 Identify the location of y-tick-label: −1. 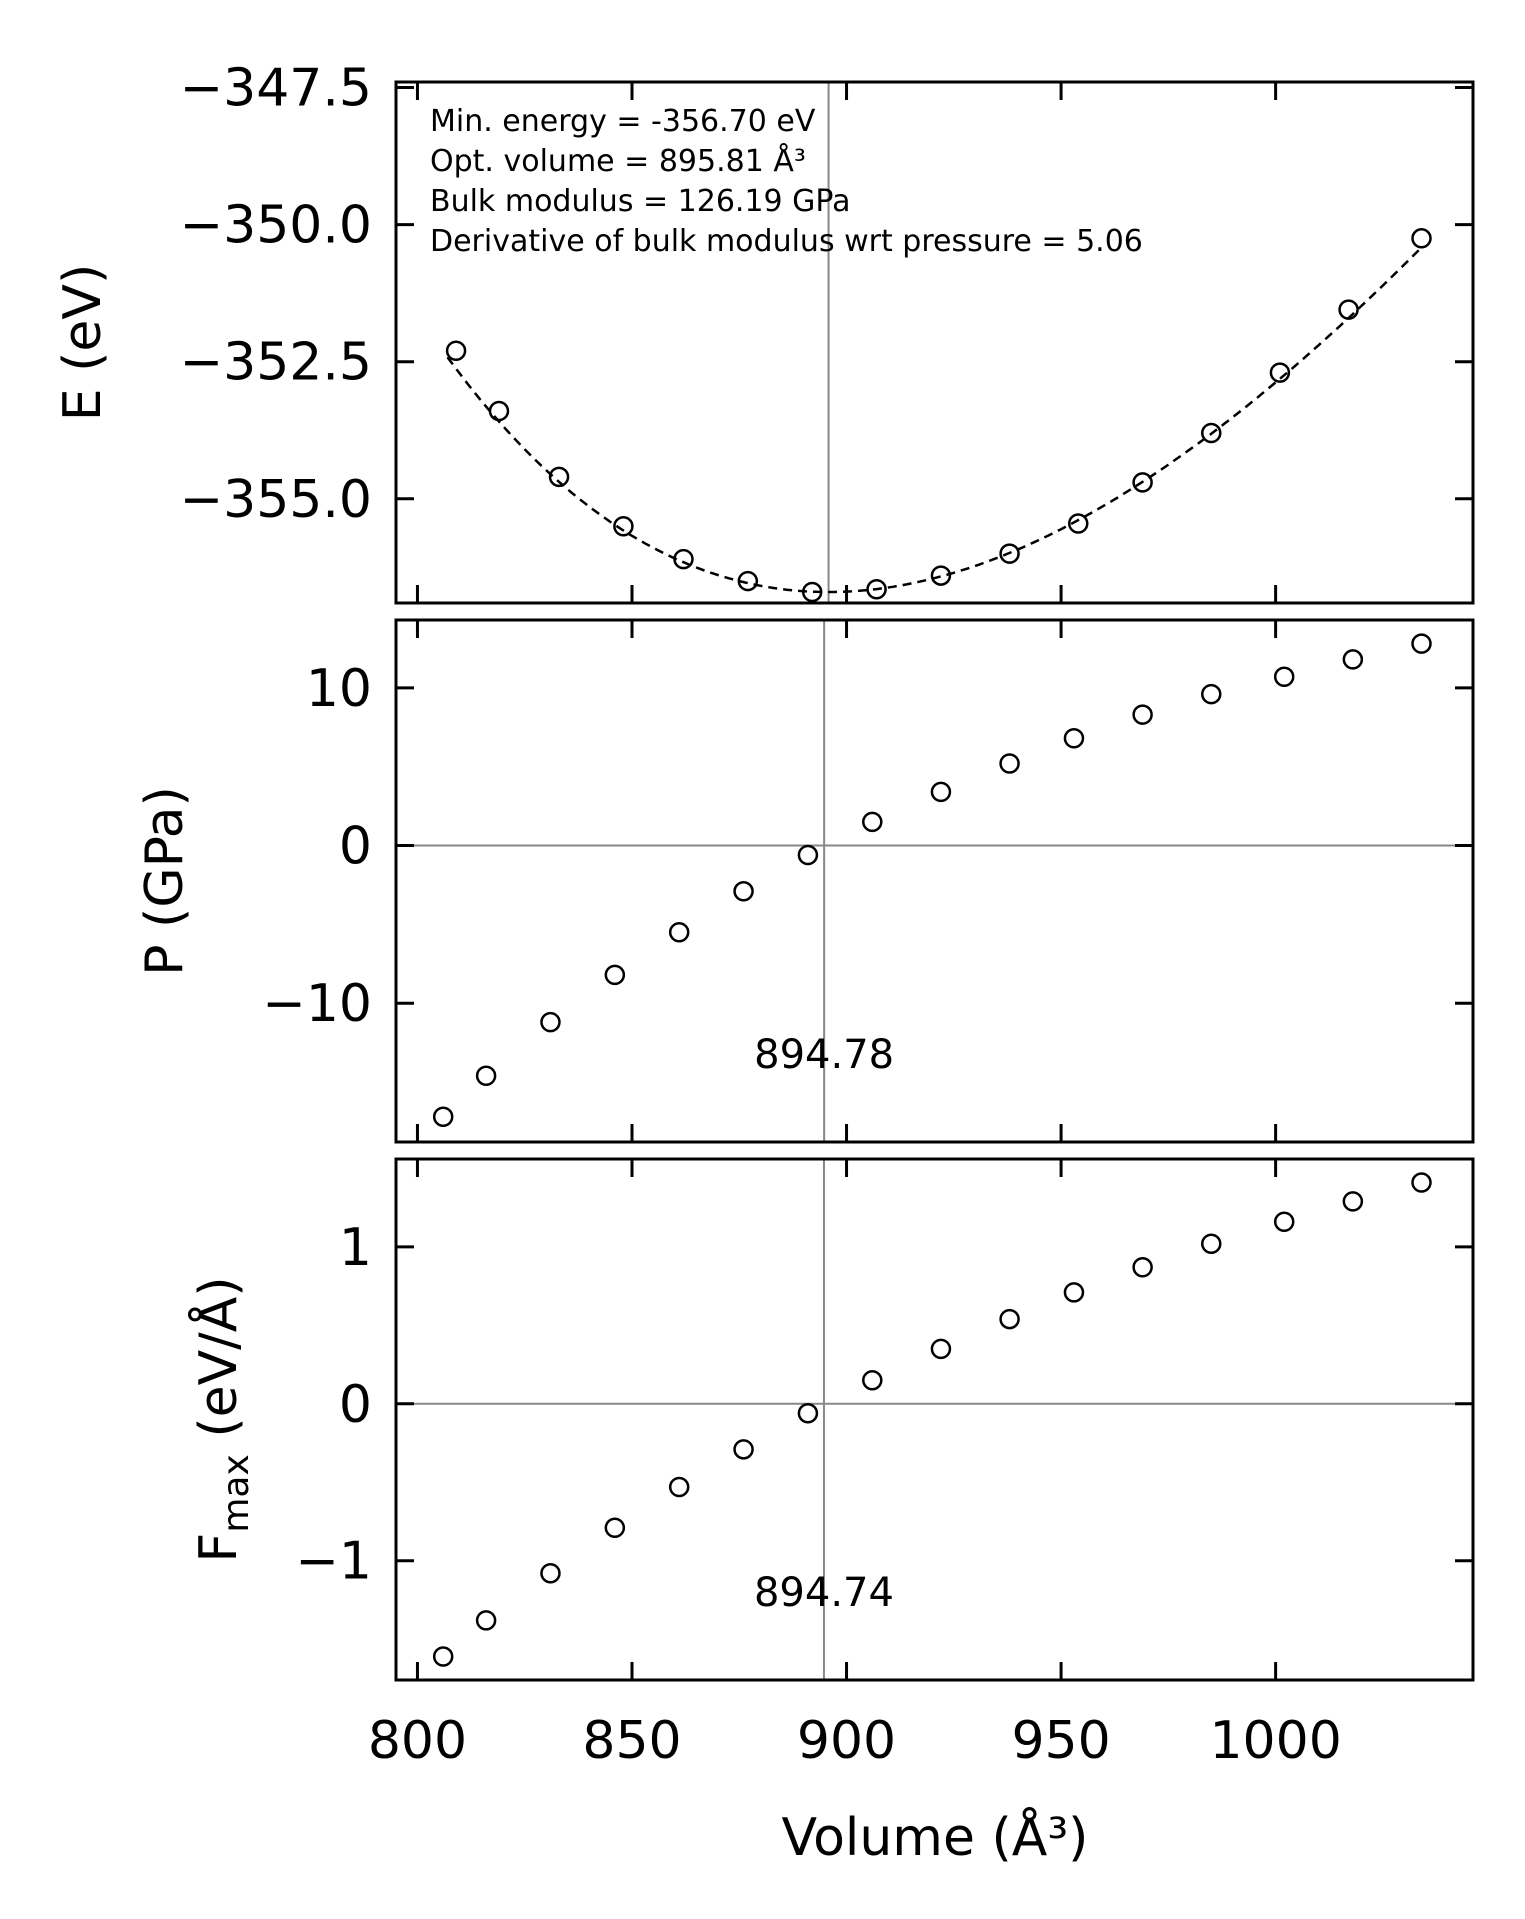
(333, 1562).